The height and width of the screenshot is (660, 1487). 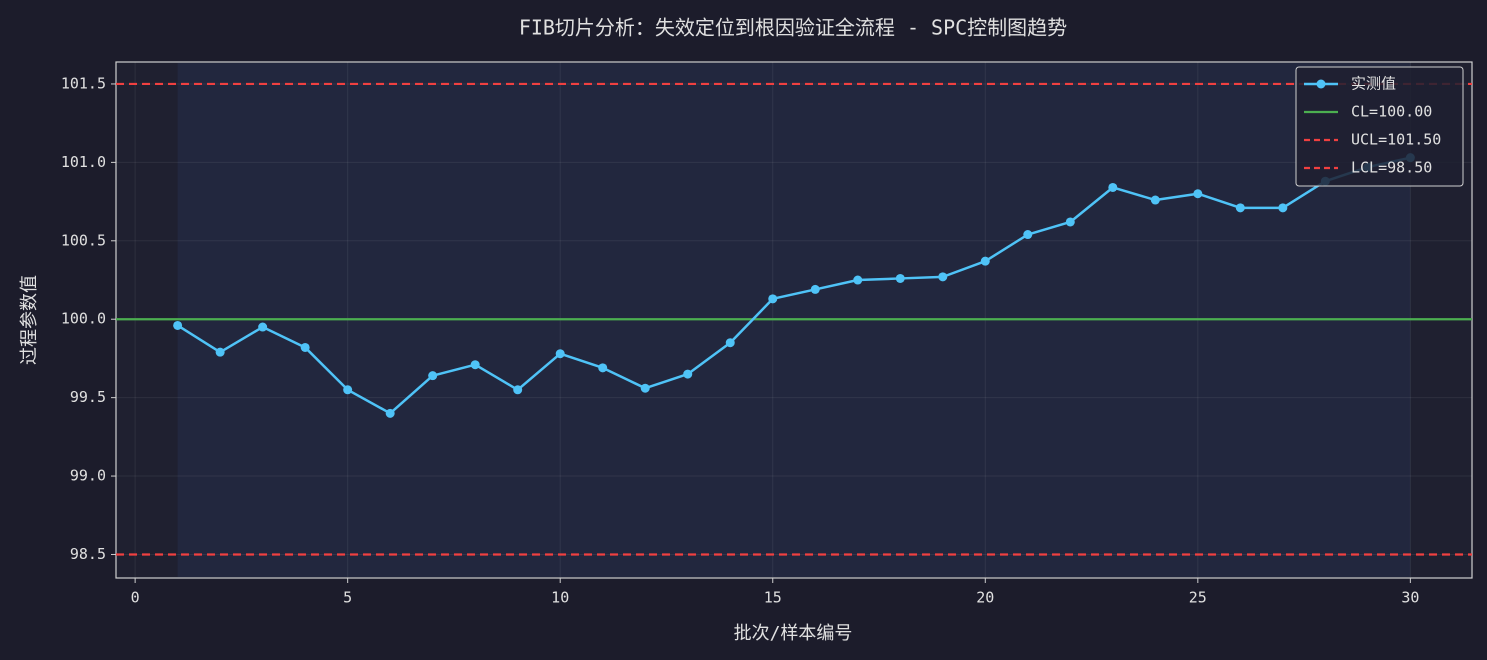 What do you see at coordinates (347, 598) in the screenshot?
I see `x-tick-label: 5` at bounding box center [347, 598].